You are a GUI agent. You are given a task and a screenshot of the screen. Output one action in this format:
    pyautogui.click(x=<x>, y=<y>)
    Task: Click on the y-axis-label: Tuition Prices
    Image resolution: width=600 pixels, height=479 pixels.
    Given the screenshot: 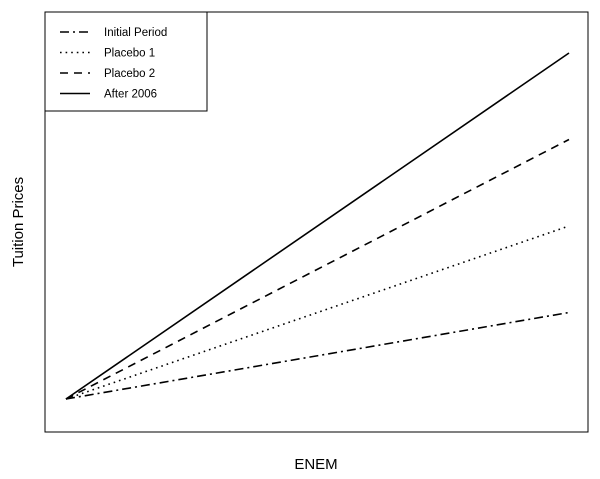 What is the action you would take?
    pyautogui.click(x=18, y=222)
    